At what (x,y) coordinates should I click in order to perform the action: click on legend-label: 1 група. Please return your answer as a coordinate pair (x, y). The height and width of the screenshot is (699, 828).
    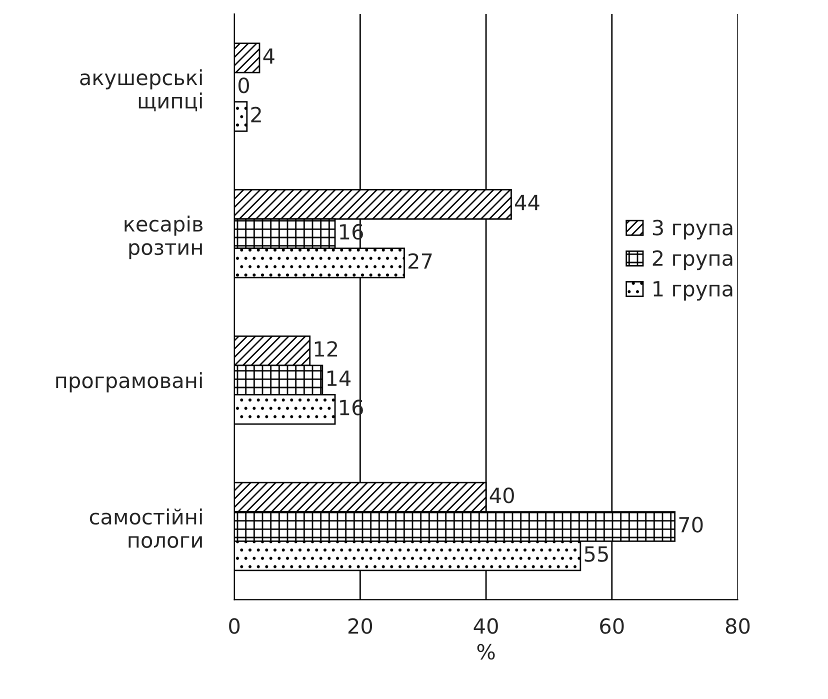
    Looking at the image, I should click on (693, 291).